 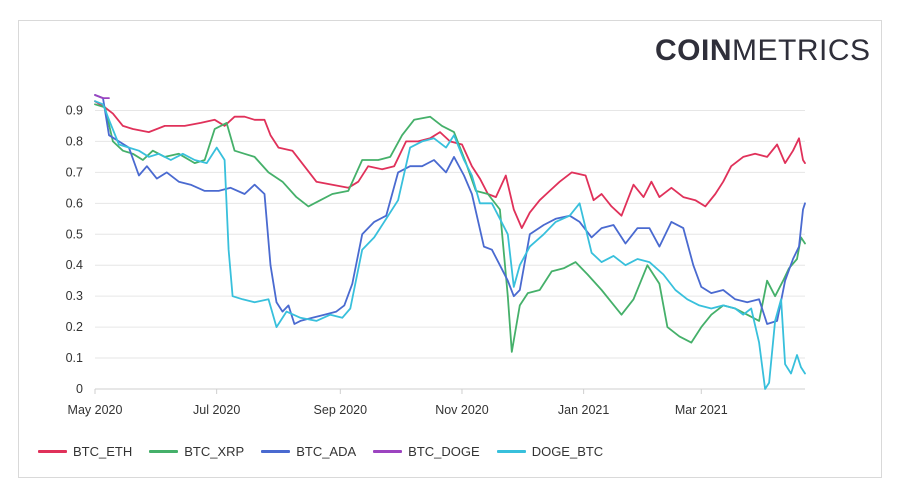 What do you see at coordinates (74, 358) in the screenshot?
I see `y-tick-label: 0.1` at bounding box center [74, 358].